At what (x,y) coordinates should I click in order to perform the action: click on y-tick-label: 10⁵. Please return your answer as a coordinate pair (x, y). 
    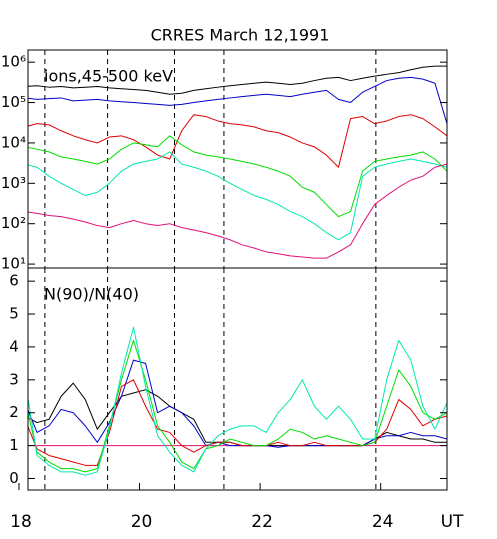
    Looking at the image, I should click on (13, 102).